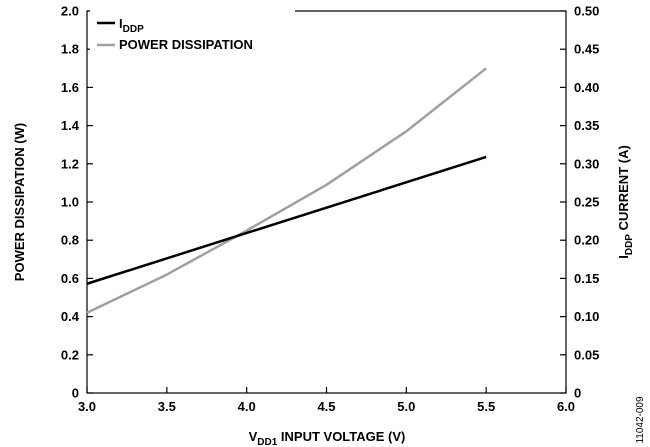 The width and height of the screenshot is (650, 447). I want to click on legend: IDDP POWER DISSIPATION, so click(192, 33).